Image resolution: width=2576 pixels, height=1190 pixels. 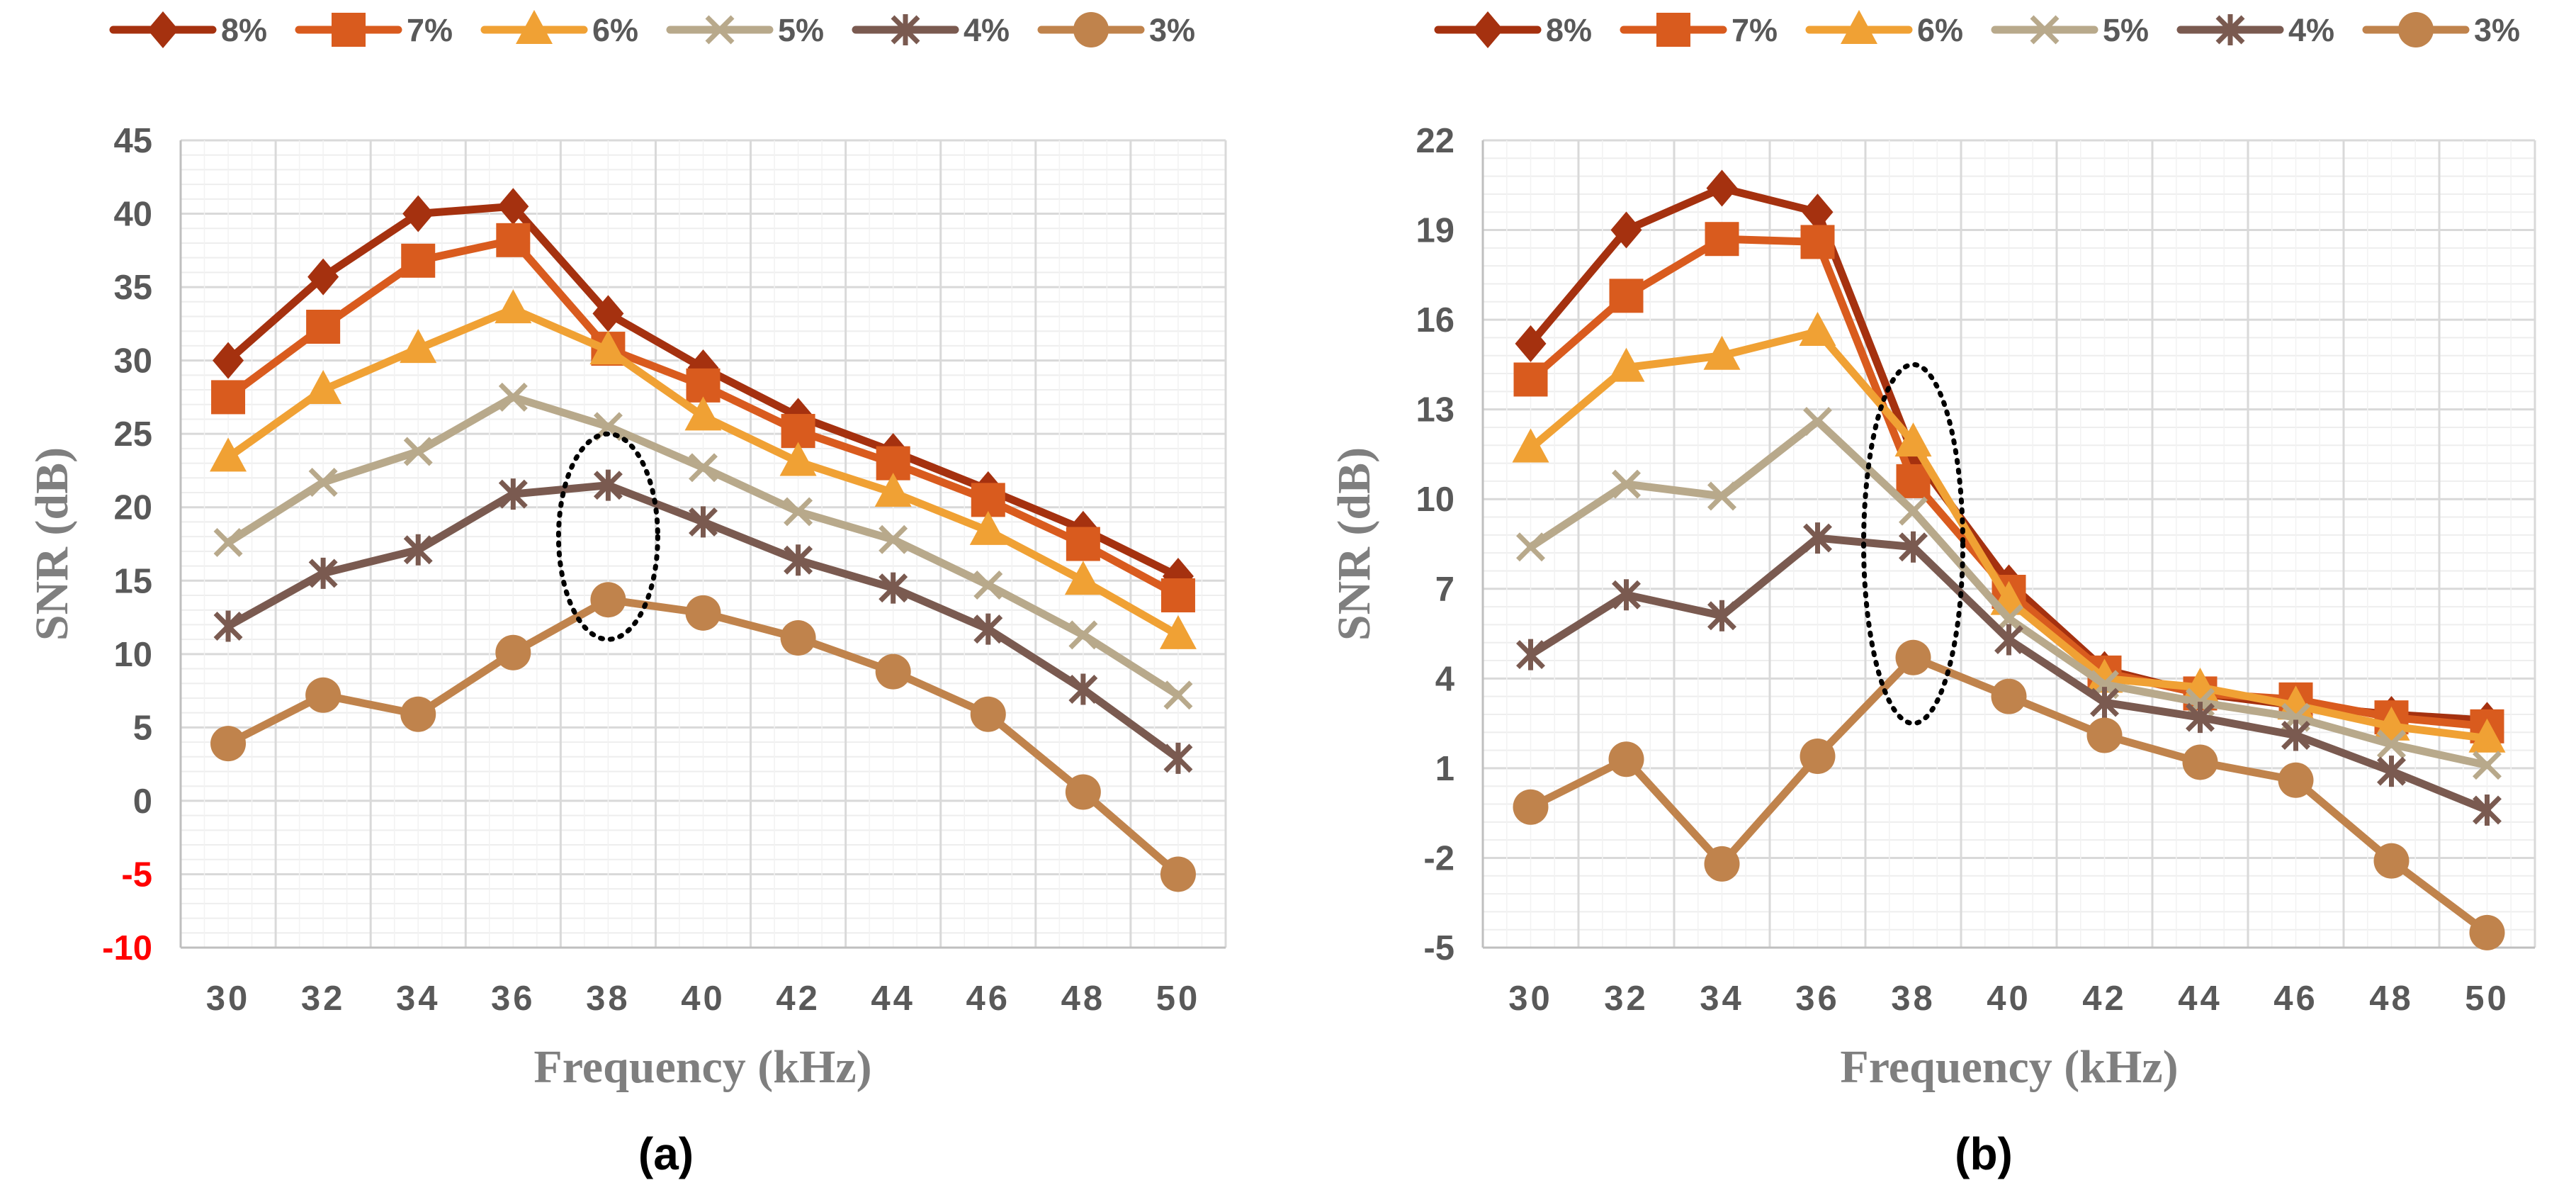 I want to click on legend-item: 8%, so click(x=1513, y=29).